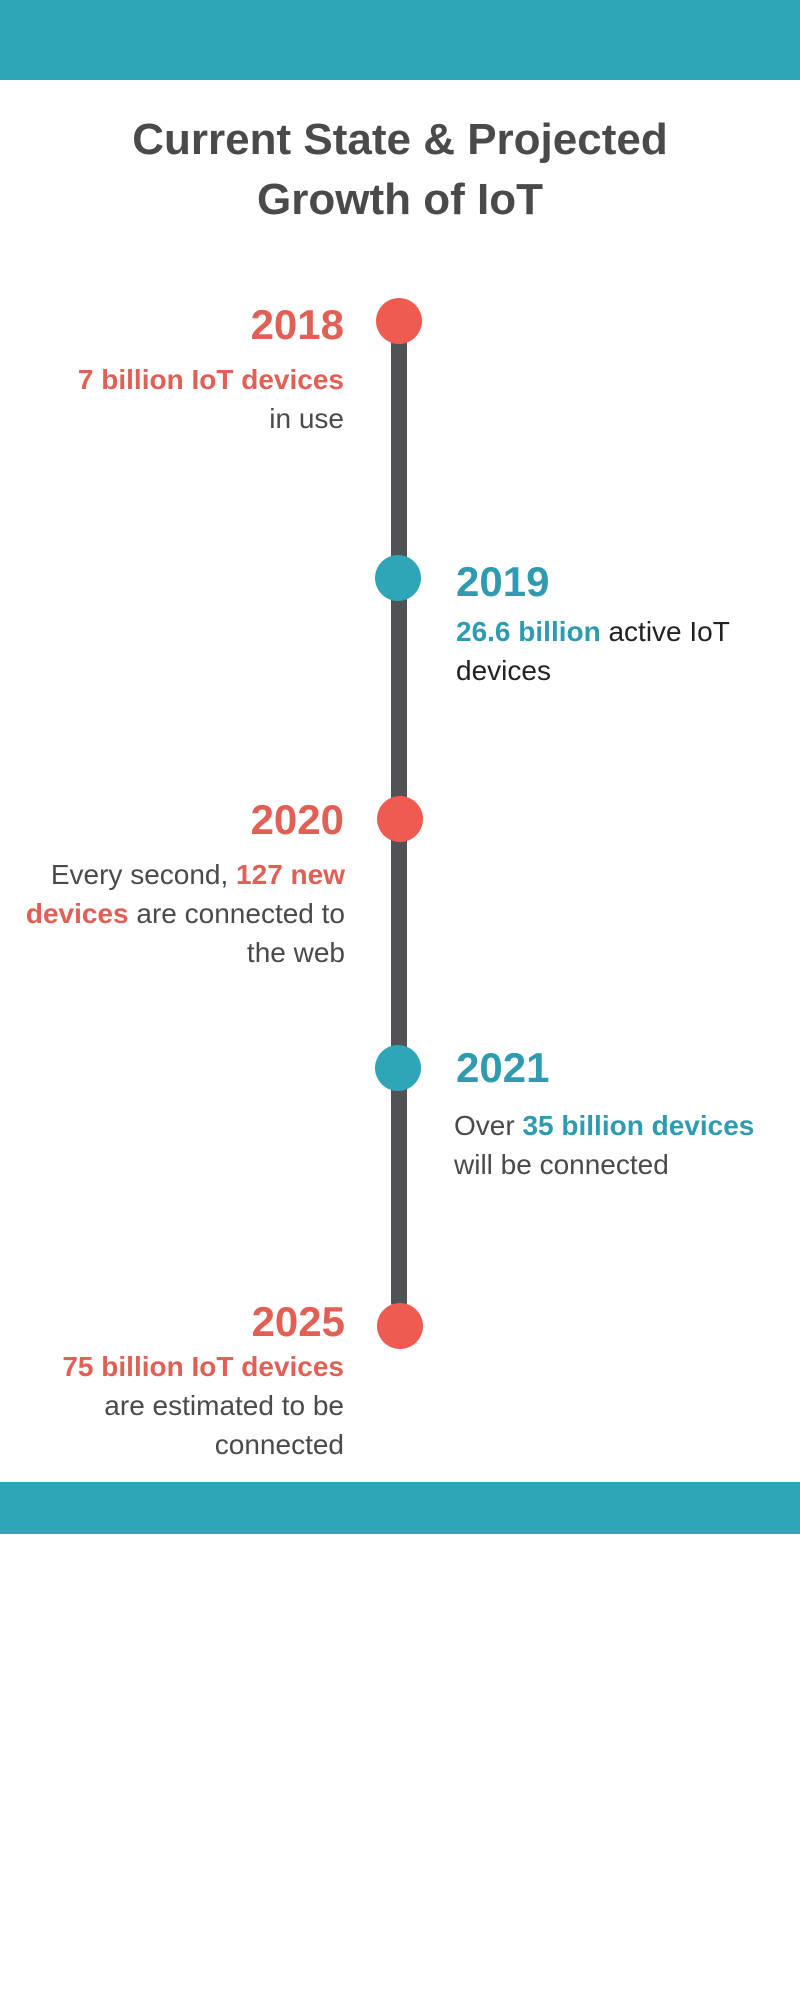 Image resolution: width=800 pixels, height=2000 pixels. Describe the element at coordinates (400, 170) in the screenshot. I see `page-title: Current State & Projected Growth of IoT` at that location.